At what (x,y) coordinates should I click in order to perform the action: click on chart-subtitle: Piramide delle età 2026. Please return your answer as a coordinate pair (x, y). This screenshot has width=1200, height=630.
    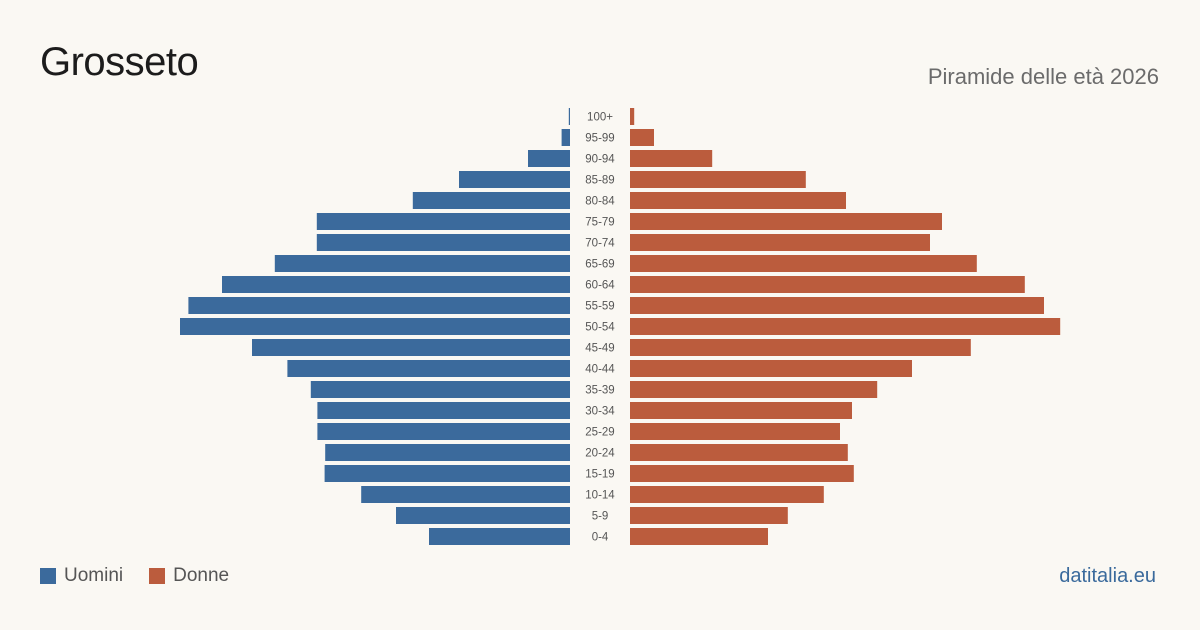
    Looking at the image, I should click on (1043, 76).